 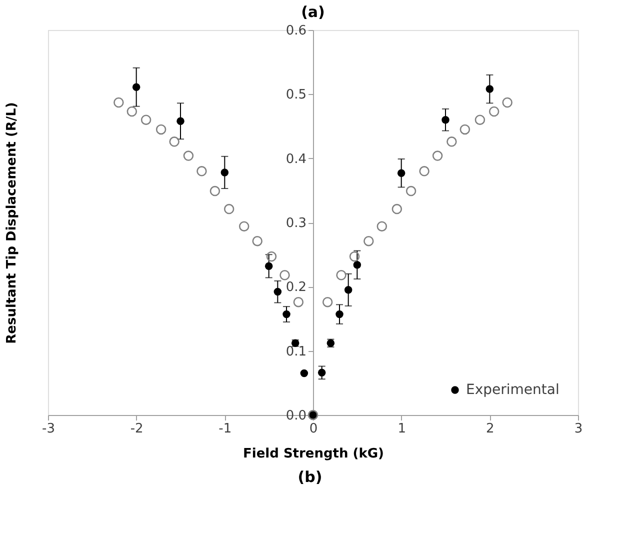 What do you see at coordinates (313, 429) in the screenshot?
I see `x-tick-label: 0` at bounding box center [313, 429].